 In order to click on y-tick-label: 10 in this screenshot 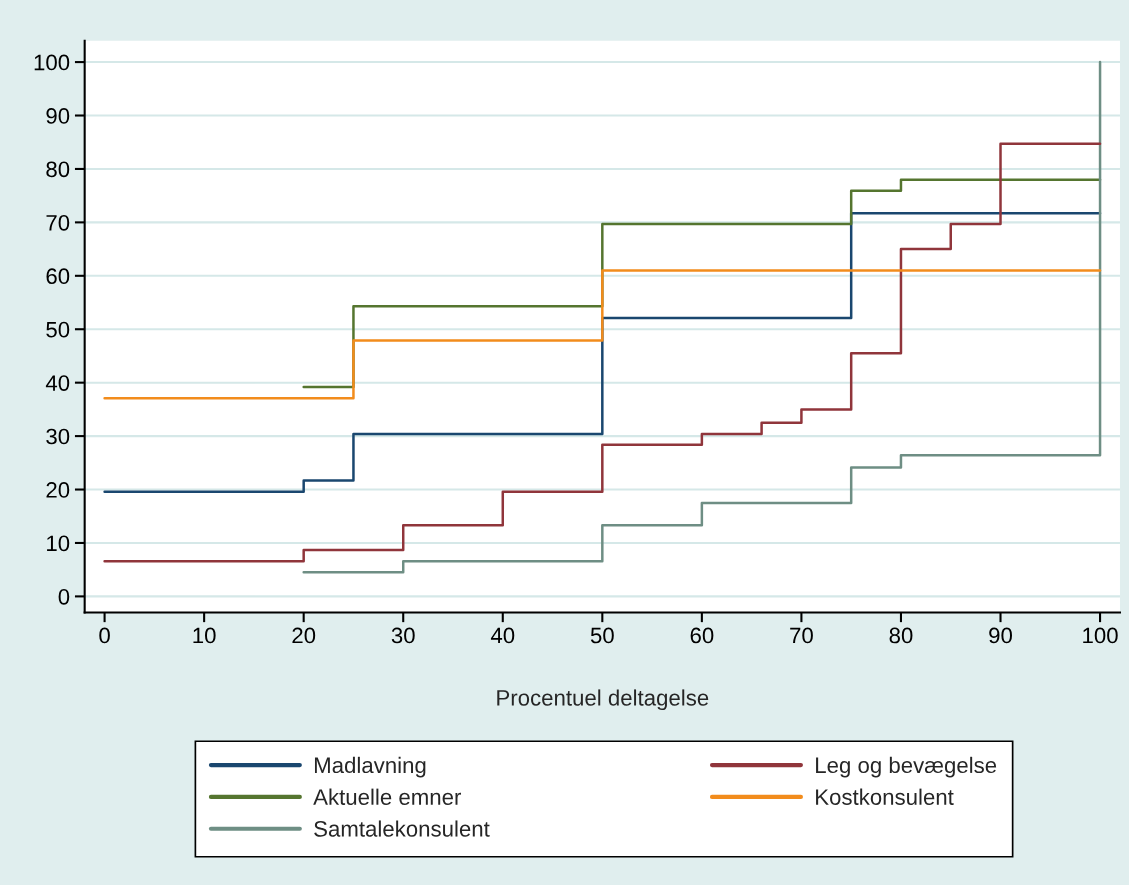, I will do `click(58, 543)`.